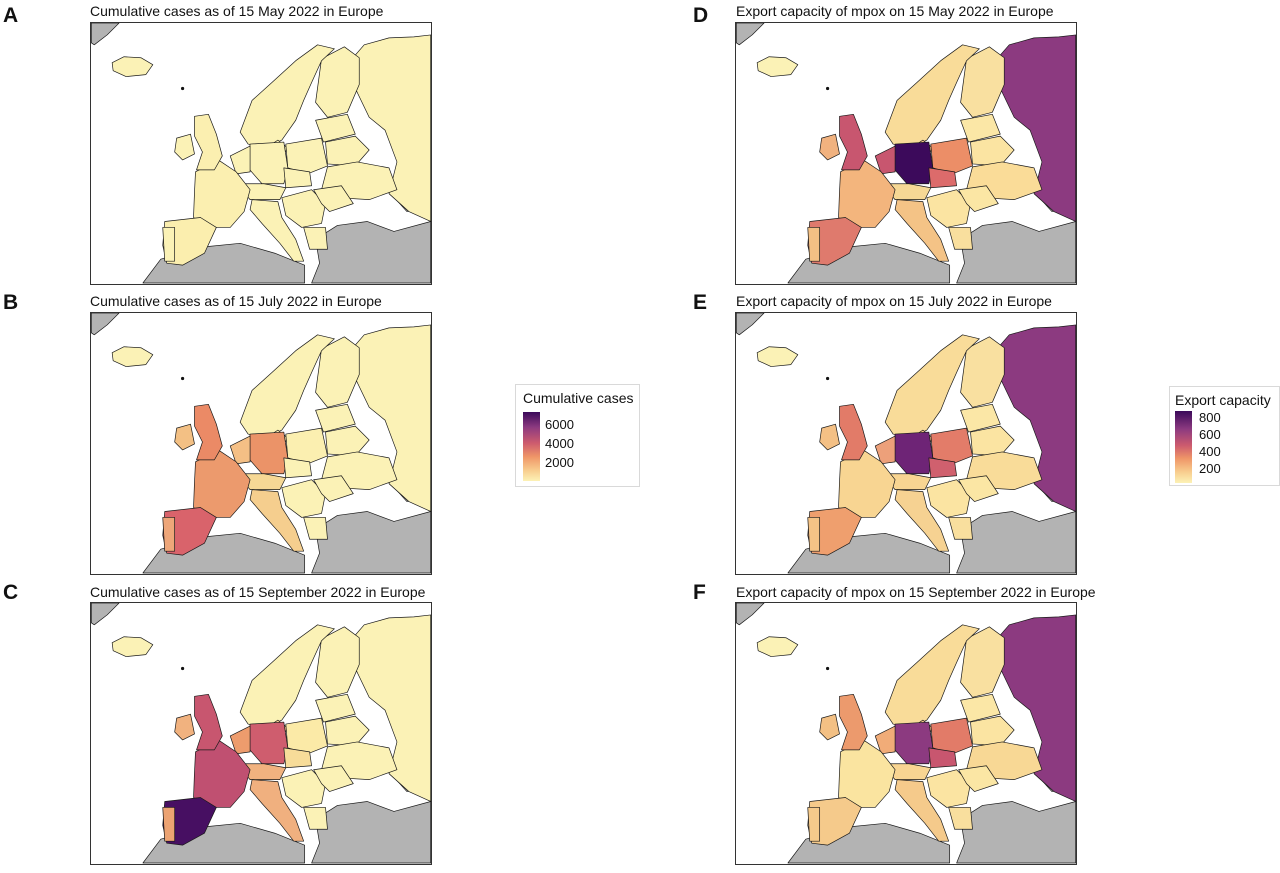 This screenshot has height=873, width=1280. What do you see at coordinates (11, 15) in the screenshot?
I see `panel-letter-a: A` at bounding box center [11, 15].